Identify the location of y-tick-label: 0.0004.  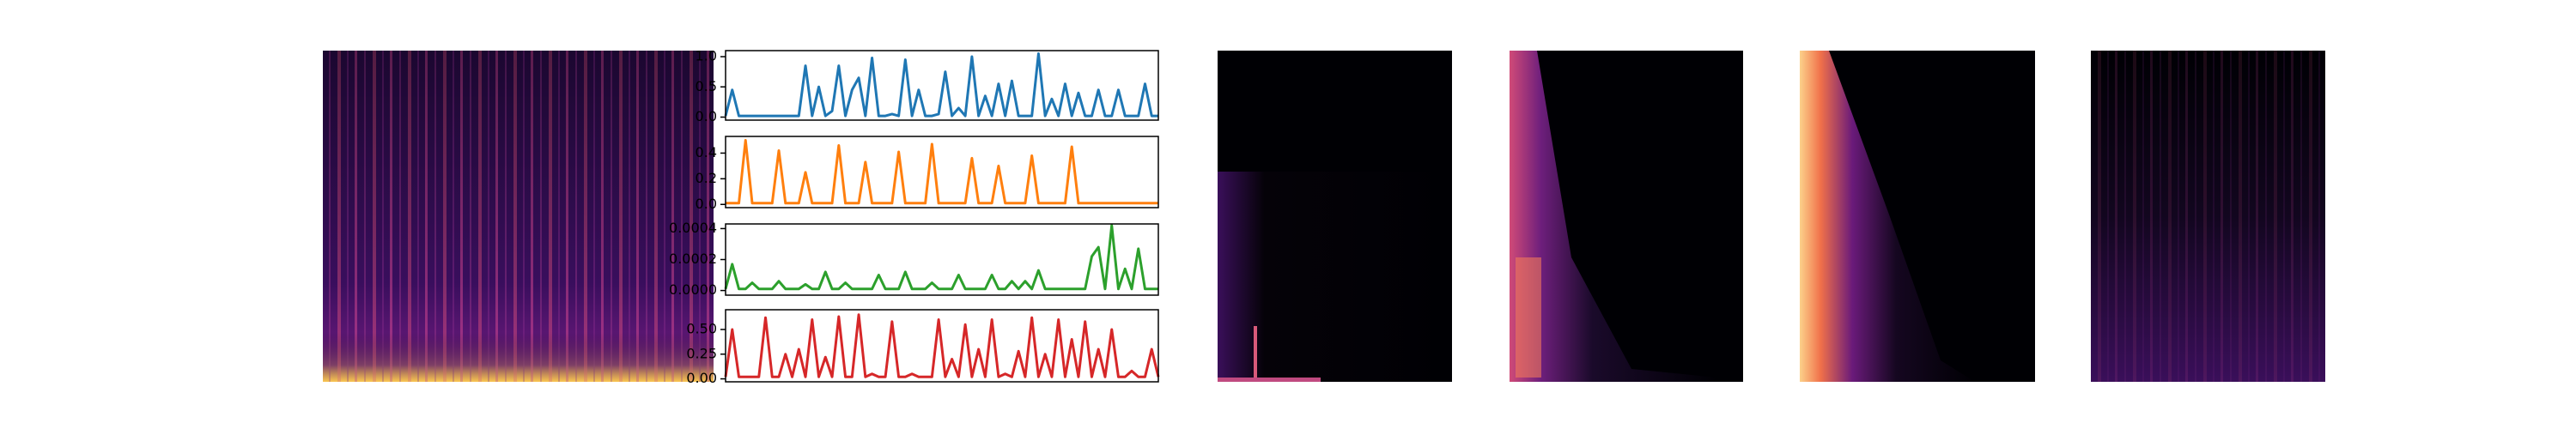
(693, 228).